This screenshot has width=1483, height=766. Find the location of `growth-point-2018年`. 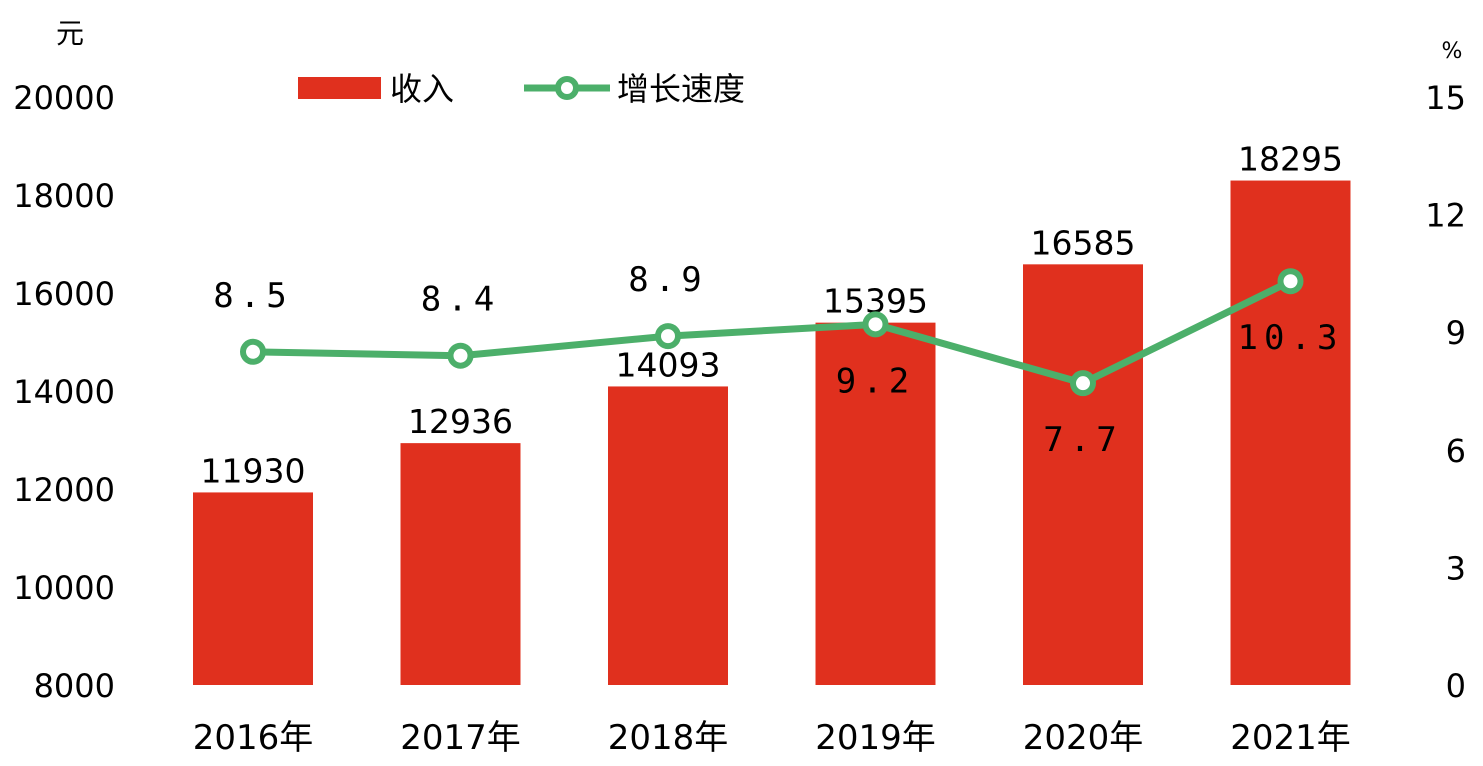

growth-point-2018年 is located at coordinates (668, 336).